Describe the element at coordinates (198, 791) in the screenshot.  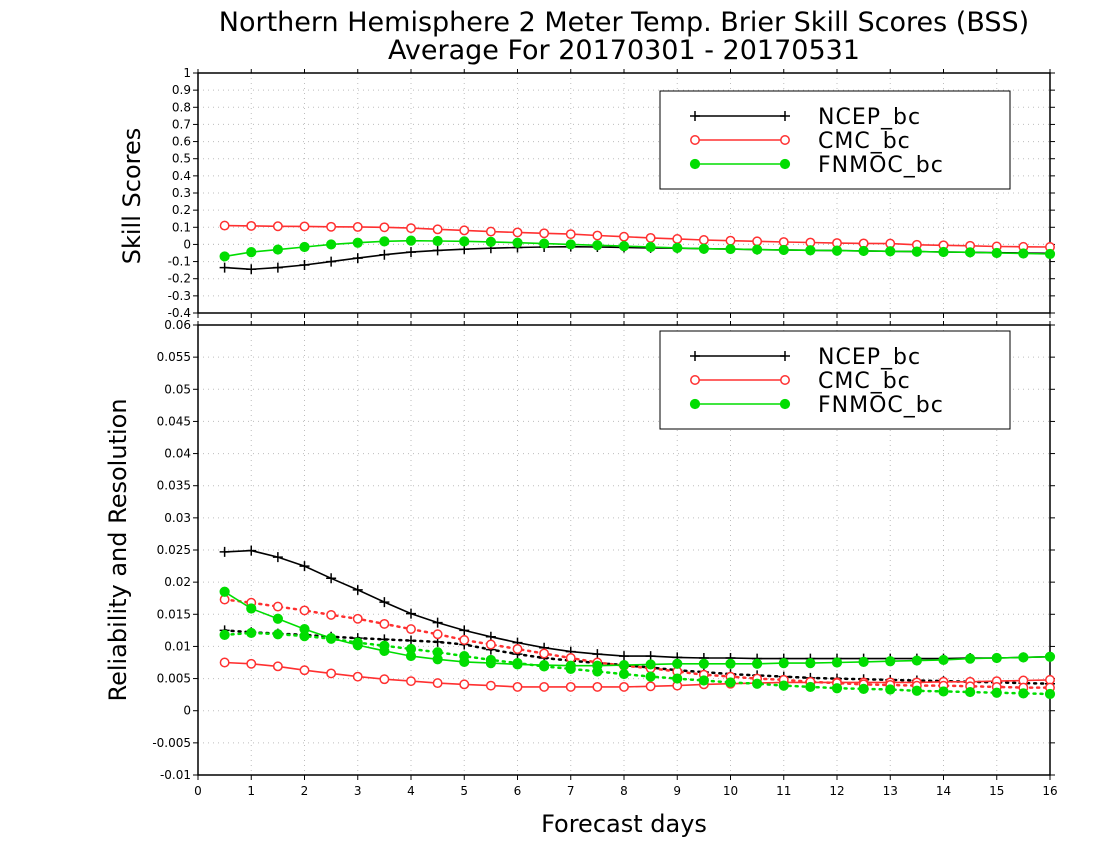
I see `x-tick-label: 0` at that location.